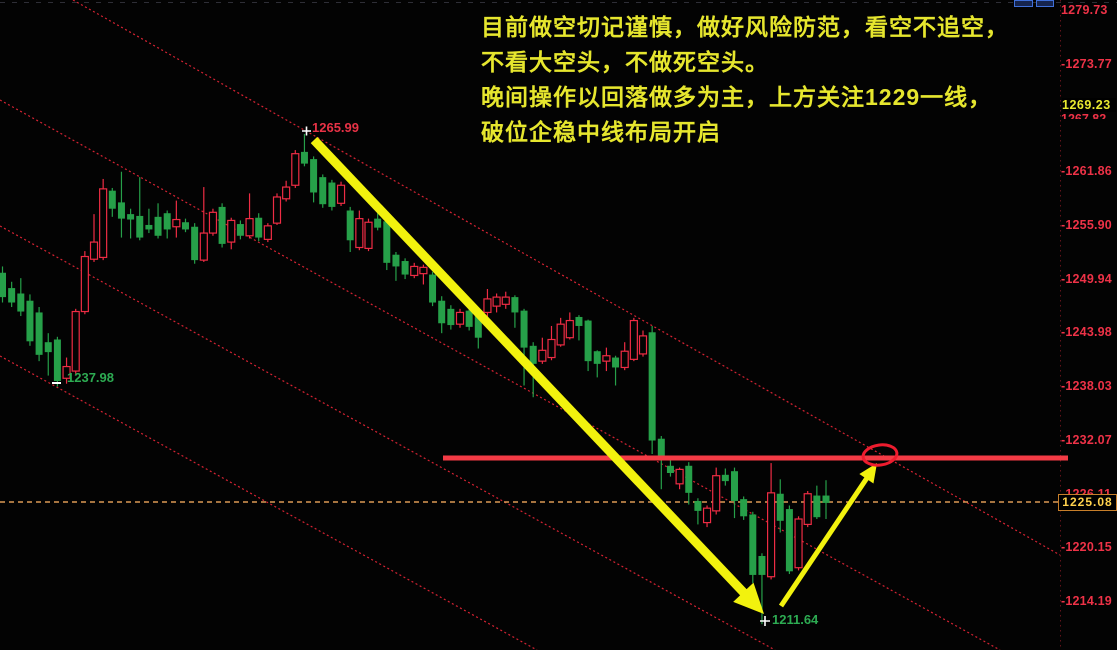  Describe the element at coordinates (824, 541) in the screenshot. I see `up-bounce-arrow-shaft` at that location.